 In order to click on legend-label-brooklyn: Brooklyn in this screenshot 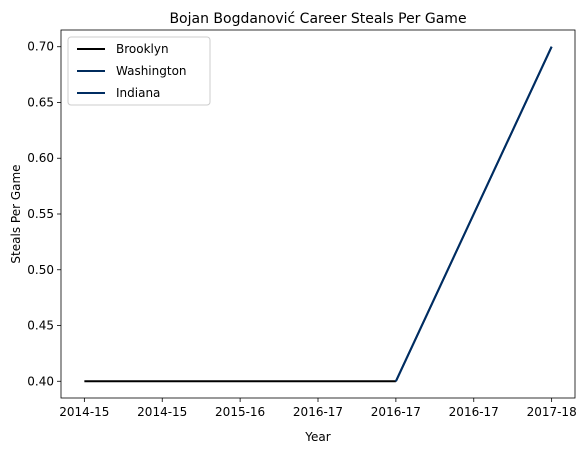, I will do `click(142, 49)`.